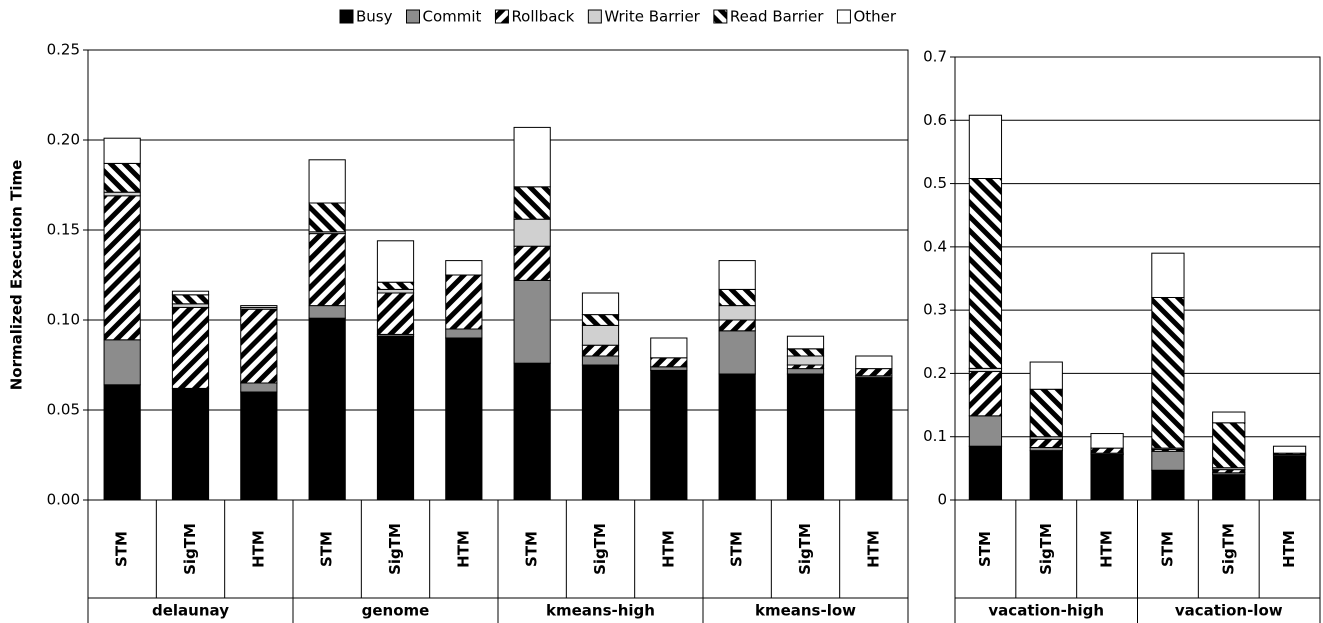  I want to click on legend-label: Other, so click(874, 17).